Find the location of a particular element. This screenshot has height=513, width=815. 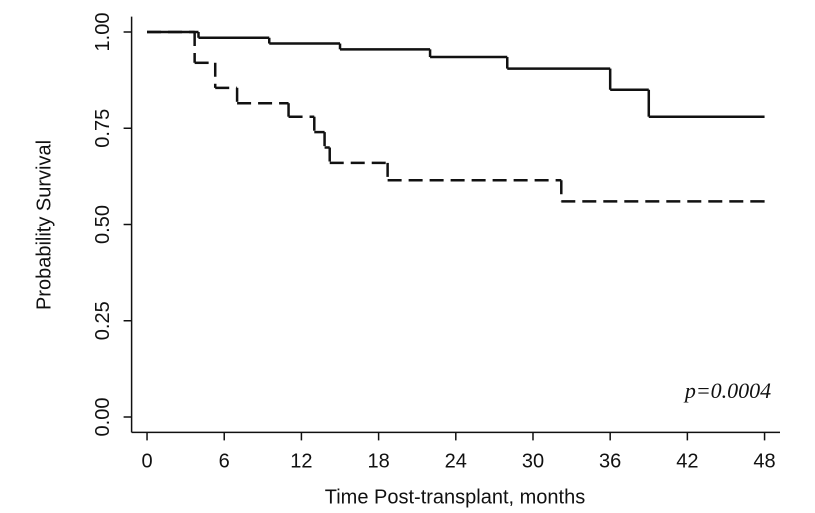

y-tick-label: 0.25 is located at coordinates (103, 320).